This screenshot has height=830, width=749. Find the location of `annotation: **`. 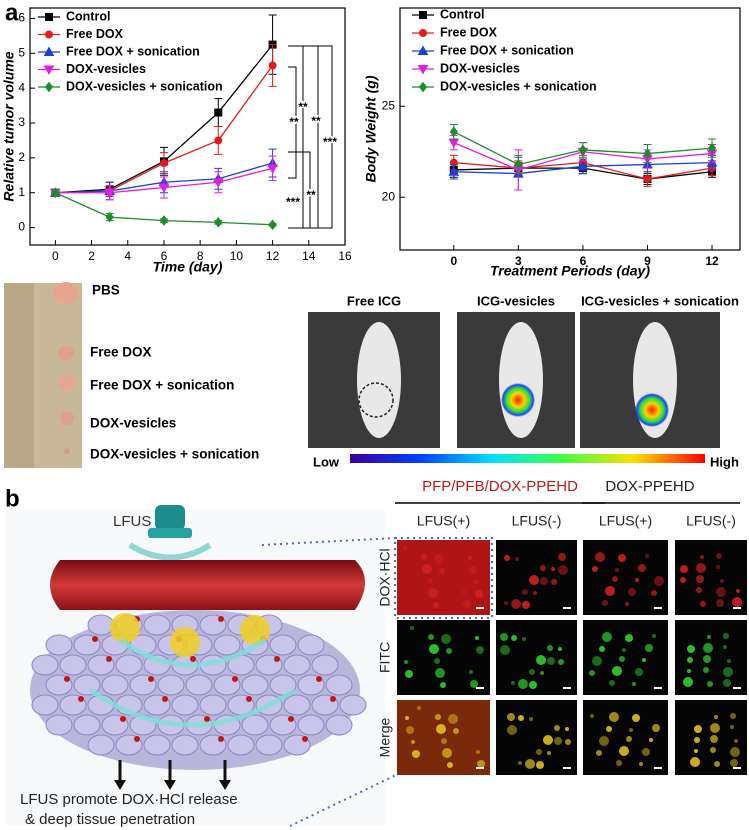

annotation: ** is located at coordinates (311, 195).